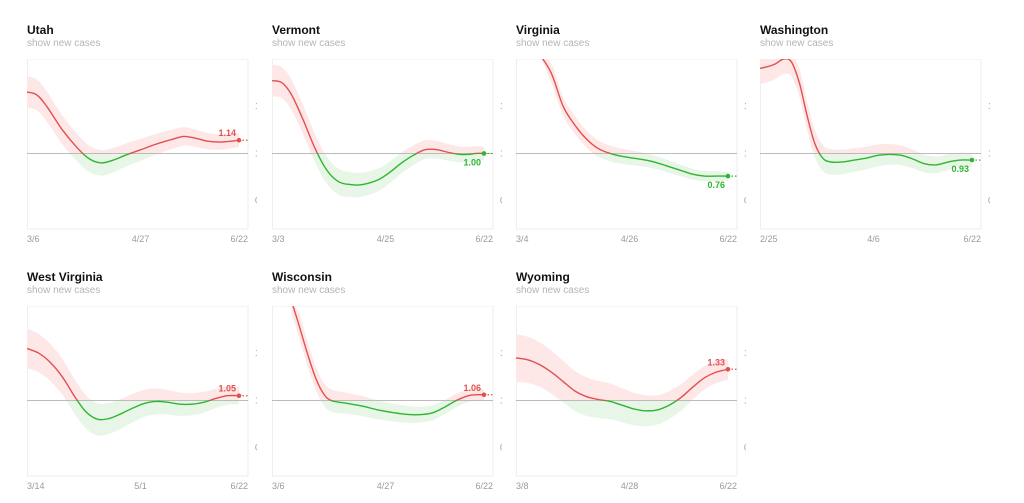 This screenshot has height=503, width=1024. I want to click on state-title: West Virginia, so click(65, 277).